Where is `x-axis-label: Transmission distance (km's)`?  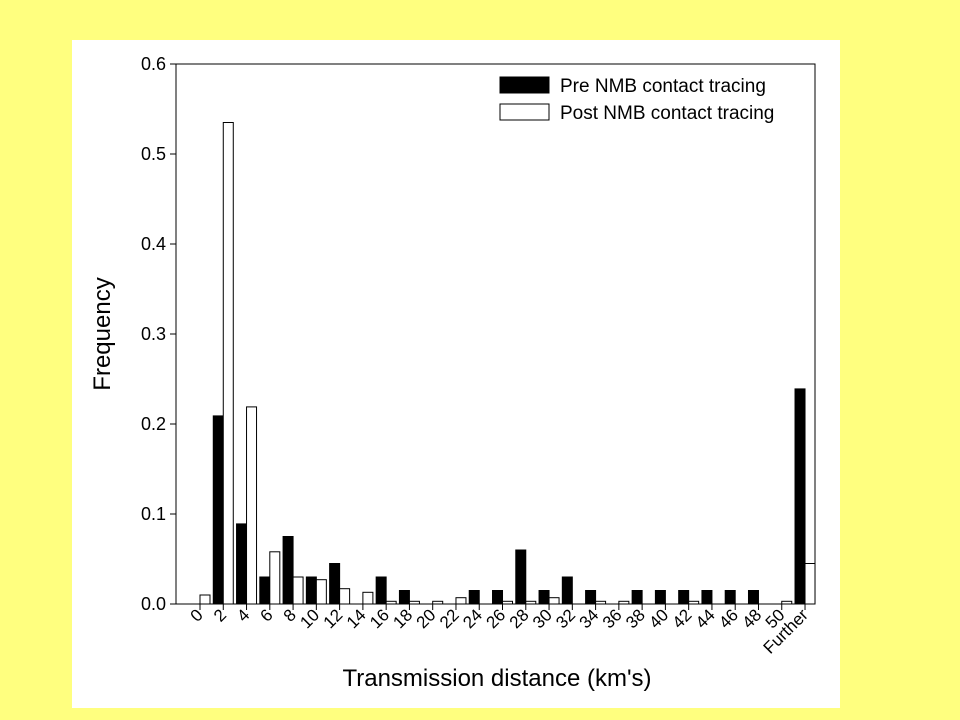 x-axis-label: Transmission distance (km's) is located at coordinates (496, 678).